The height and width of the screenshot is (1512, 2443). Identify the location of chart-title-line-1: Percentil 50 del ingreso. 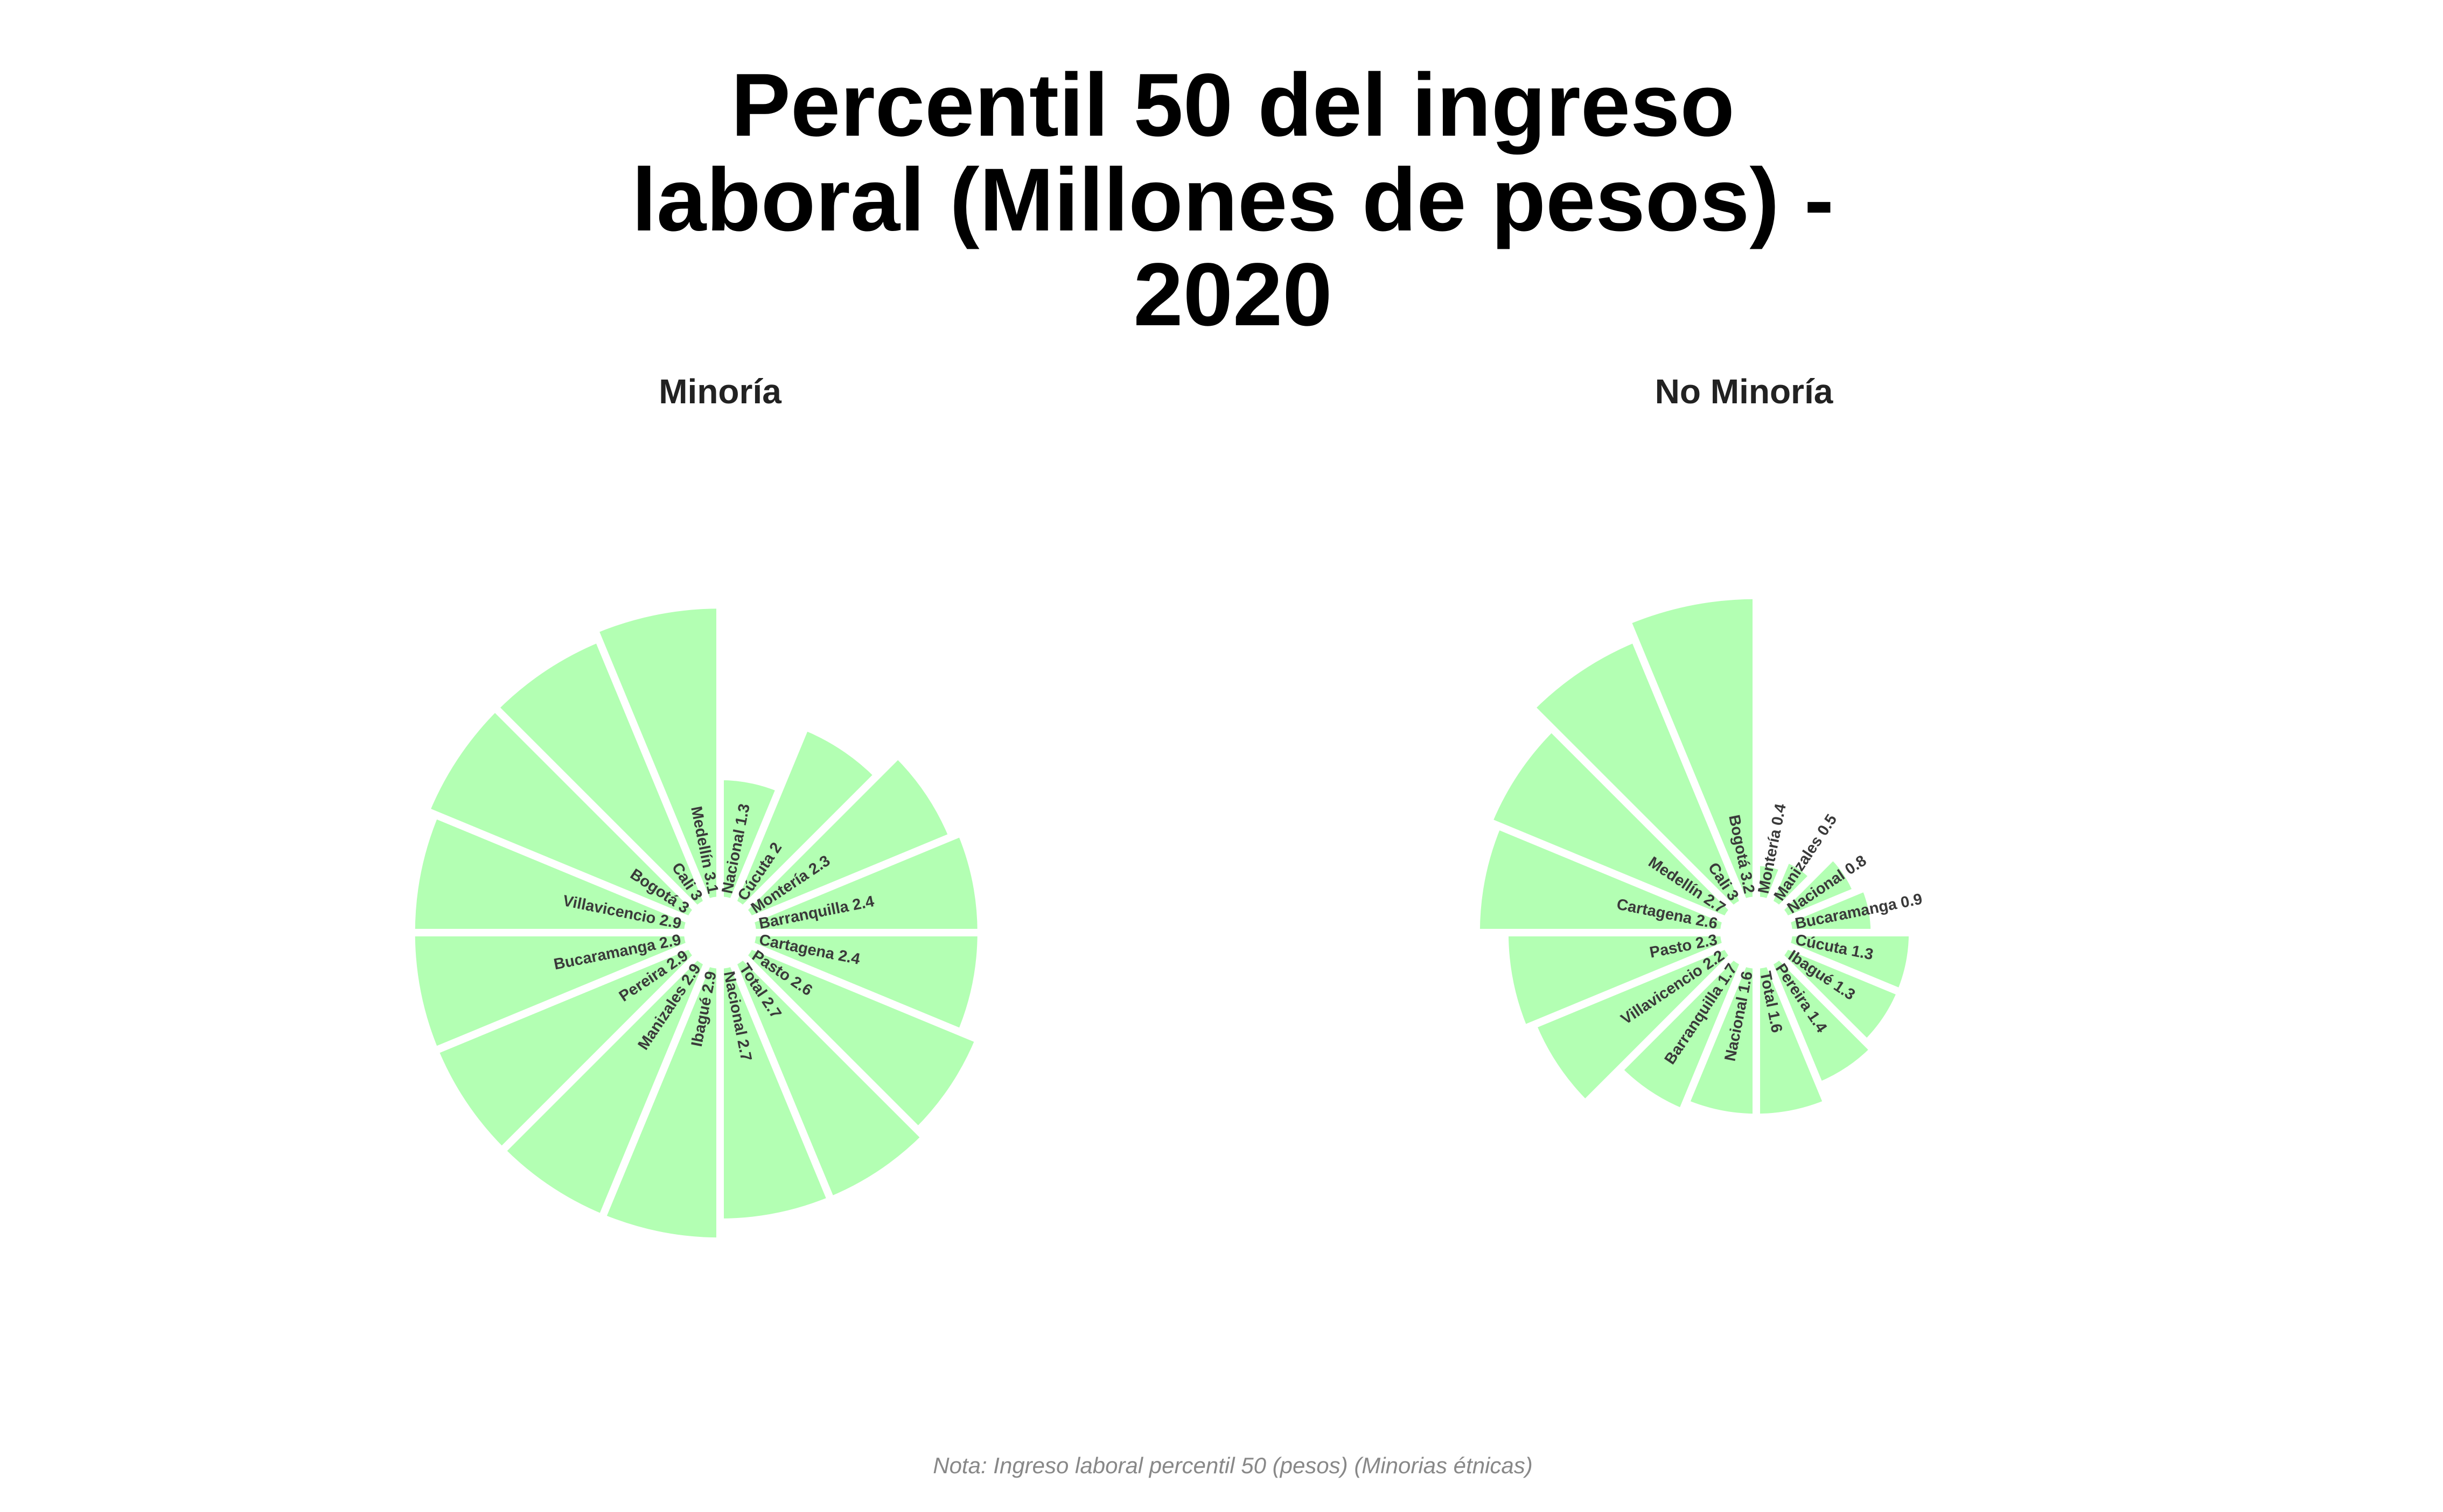
(1233, 105).